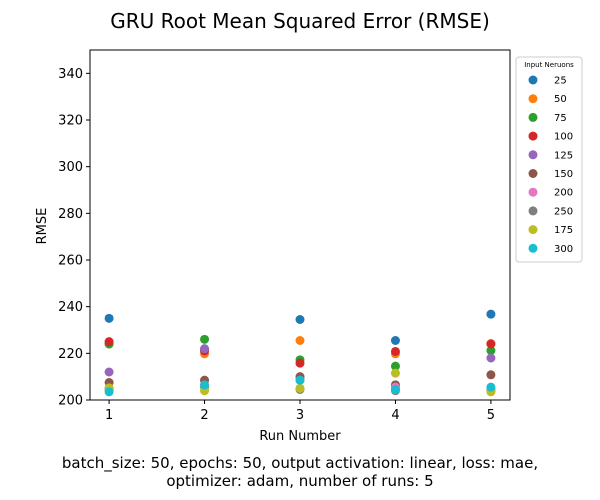 The image size is (600, 500). What do you see at coordinates (70, 401) in the screenshot?
I see `y-tick-label: 200` at bounding box center [70, 401].